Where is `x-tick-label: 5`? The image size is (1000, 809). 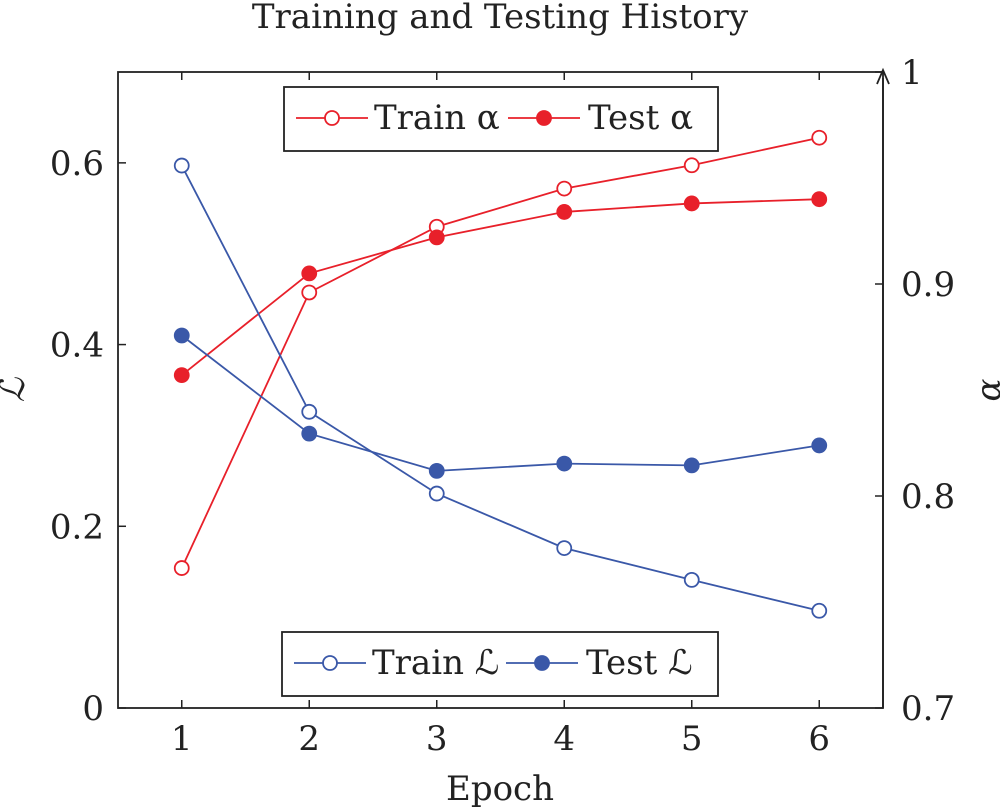
x-tick-label: 5 is located at coordinates (692, 739).